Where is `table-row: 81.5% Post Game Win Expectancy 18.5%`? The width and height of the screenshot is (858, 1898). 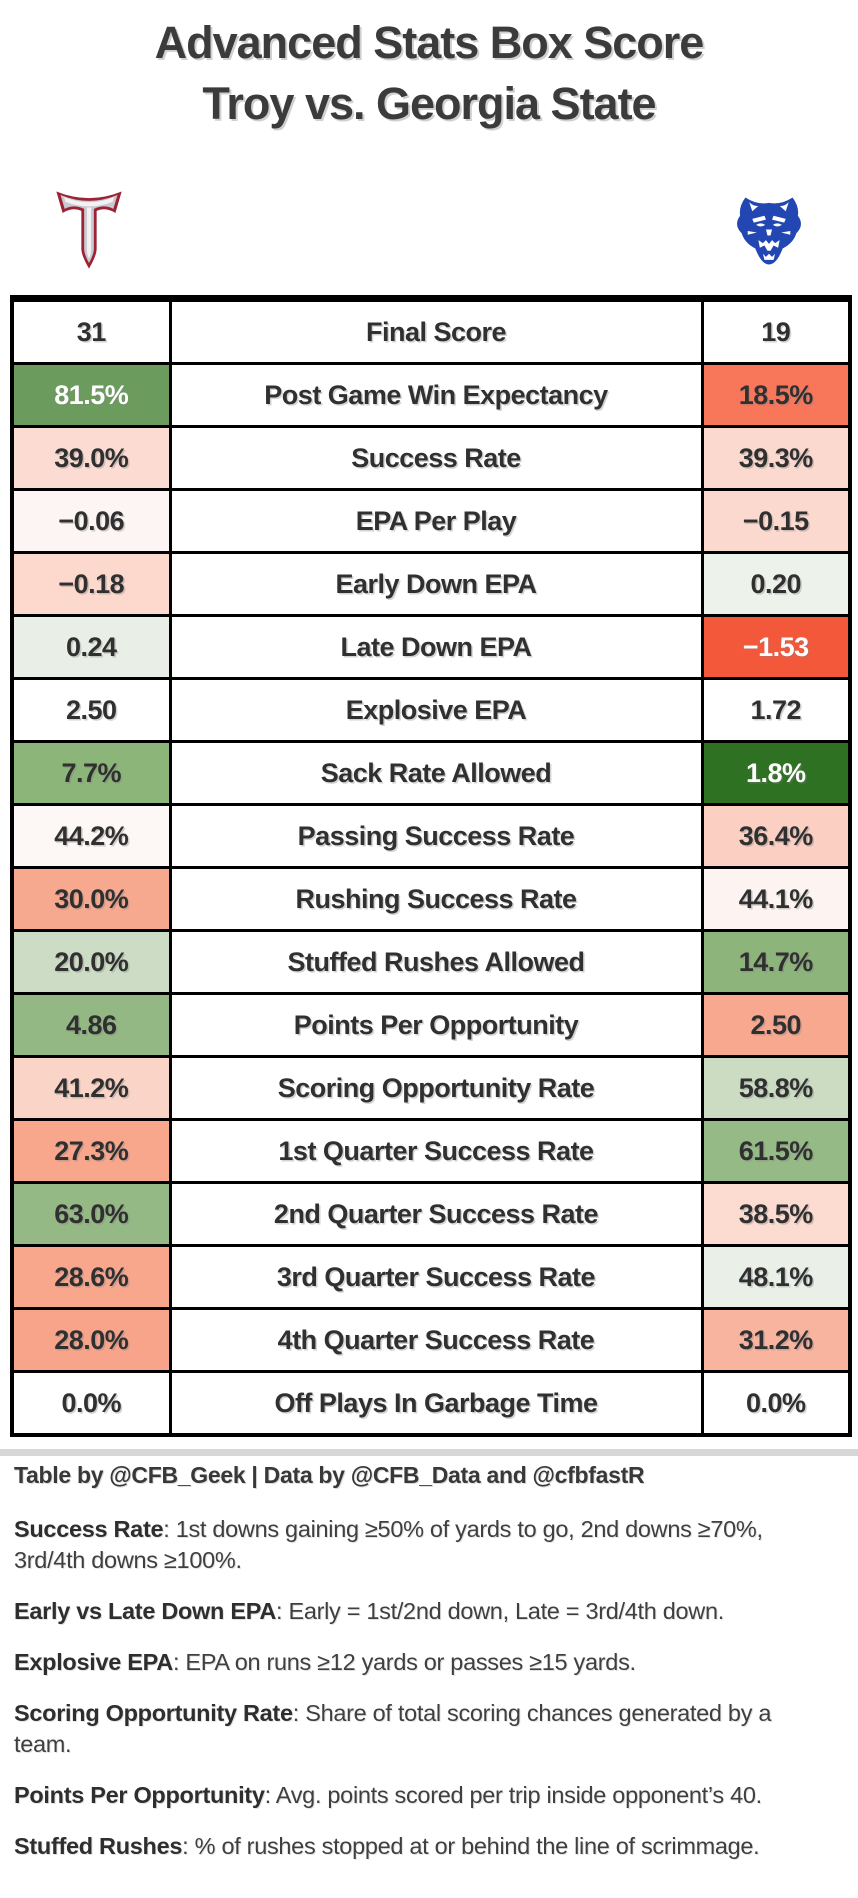 table-row: 81.5% Post Game Win Expectancy 18.5% is located at coordinates (431, 395).